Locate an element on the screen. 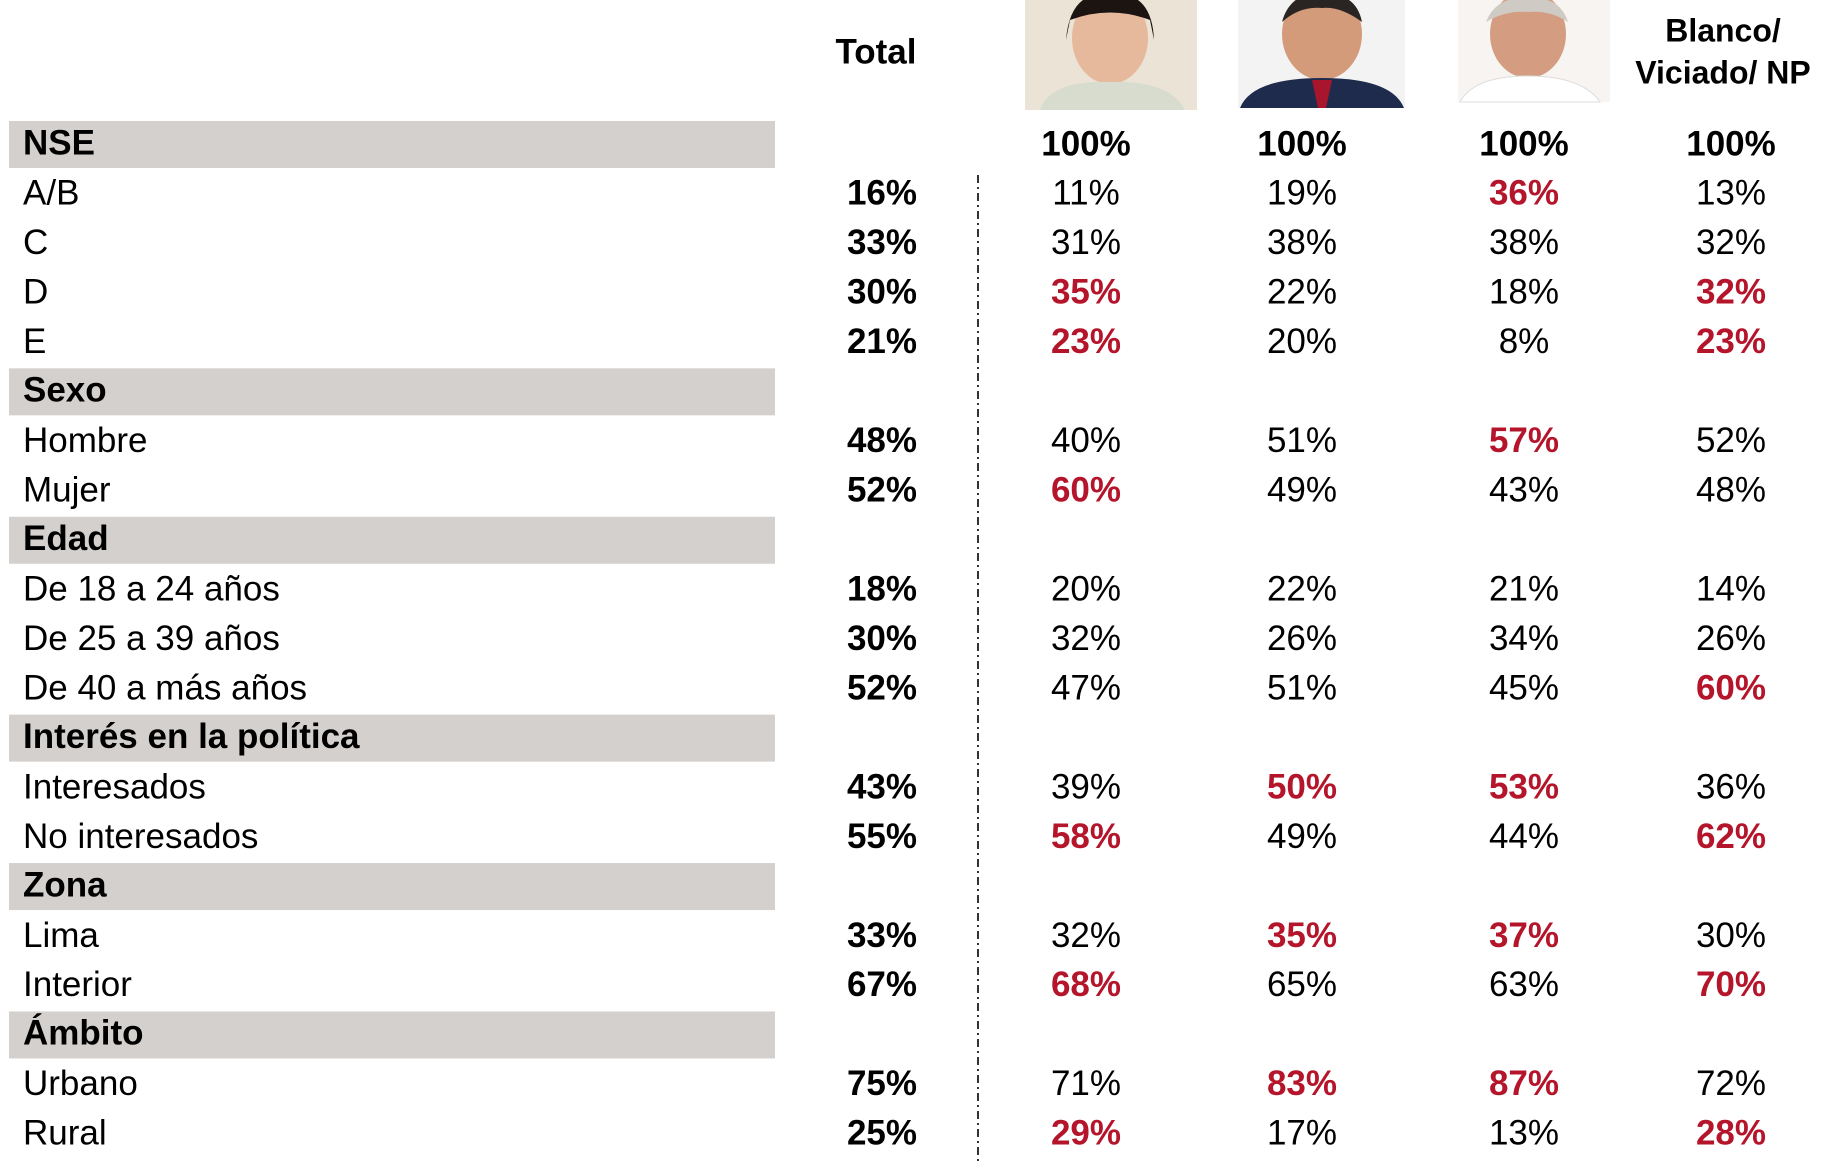  row-label: Interior is located at coordinates (77, 984).